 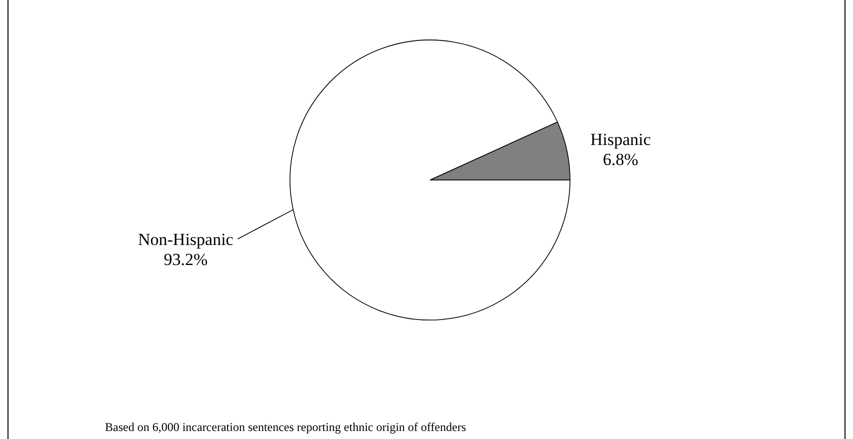 I want to click on data-label: 6.8%, so click(x=620, y=160).